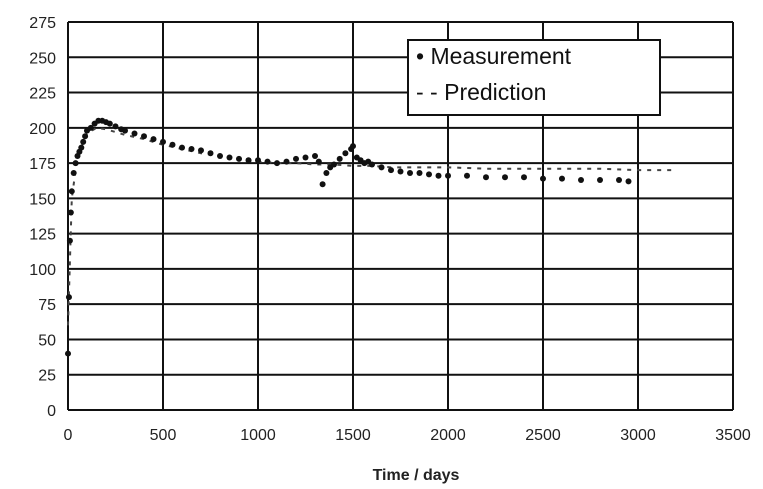 The image size is (763, 489). What do you see at coordinates (42, 23) in the screenshot?
I see `y-tick-label: 275` at bounding box center [42, 23].